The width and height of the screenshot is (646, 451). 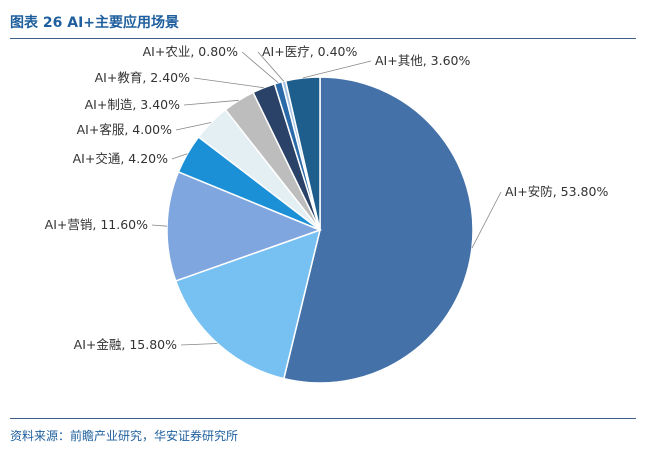 What do you see at coordinates (309, 51) in the screenshot?
I see `slice-label: AI+医疗, 0.40%` at bounding box center [309, 51].